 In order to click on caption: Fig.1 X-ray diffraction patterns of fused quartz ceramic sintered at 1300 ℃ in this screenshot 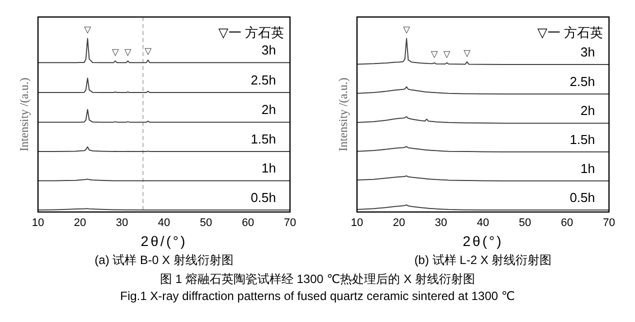, I will do `click(317, 296)`.